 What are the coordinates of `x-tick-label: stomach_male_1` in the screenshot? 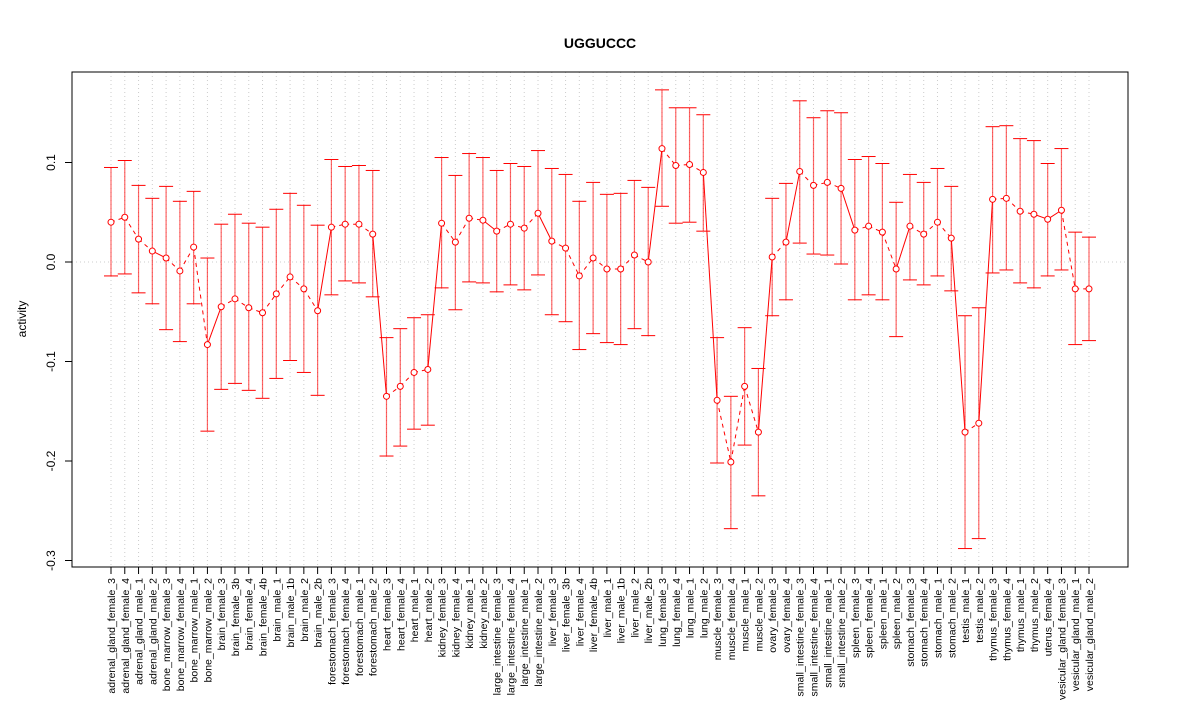 It's located at (938, 618).